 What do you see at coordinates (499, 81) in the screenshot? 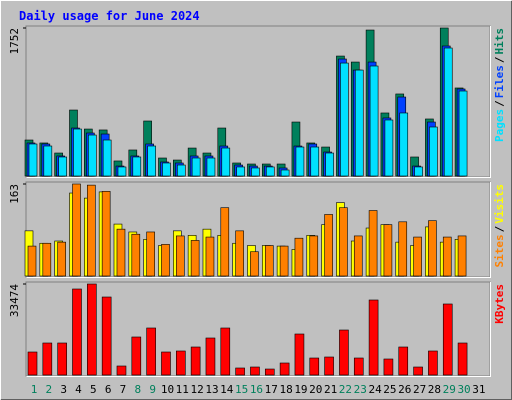
I see `legend-entry: Files` at bounding box center [499, 81].